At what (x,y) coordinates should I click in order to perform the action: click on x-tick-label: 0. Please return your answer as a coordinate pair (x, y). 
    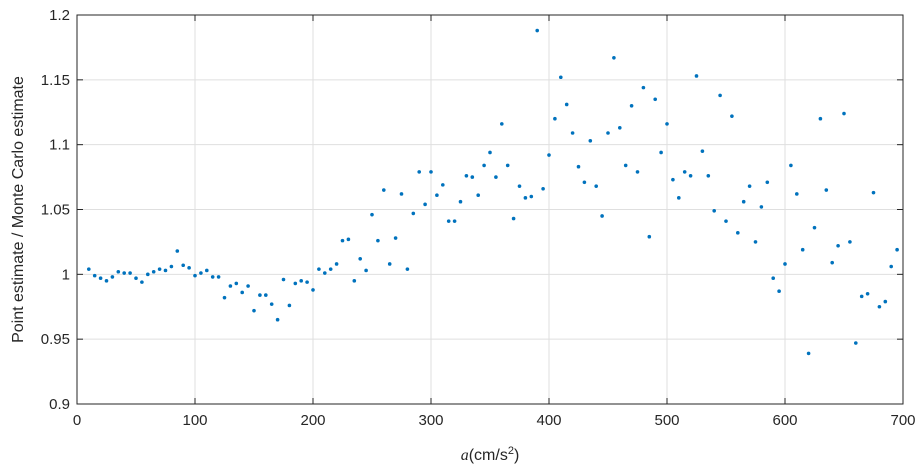
    Looking at the image, I should click on (77, 420).